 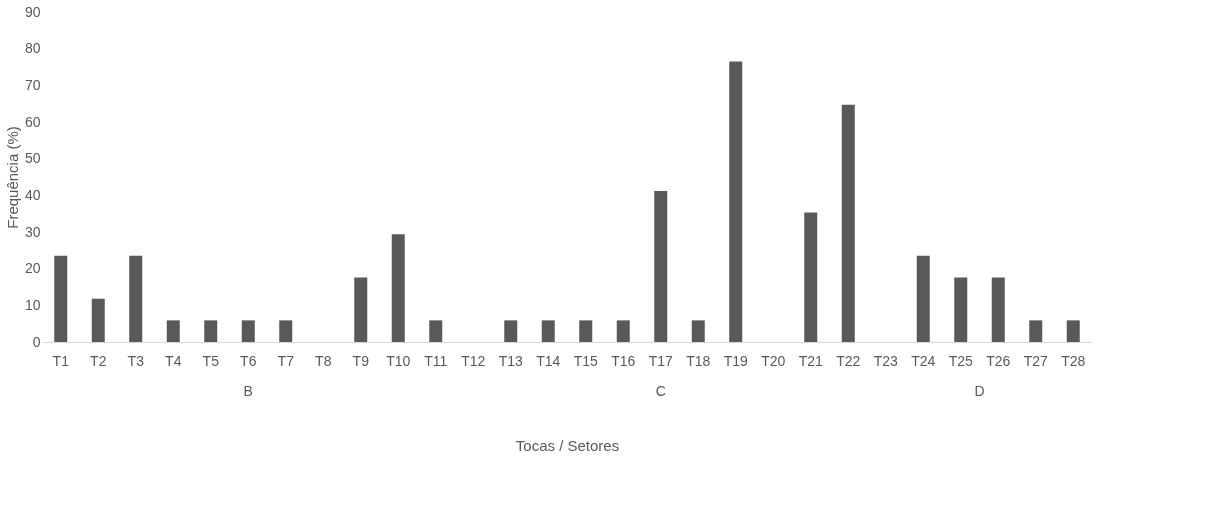 I want to click on x-axis-title: Tocas / Setores, so click(x=567, y=445).